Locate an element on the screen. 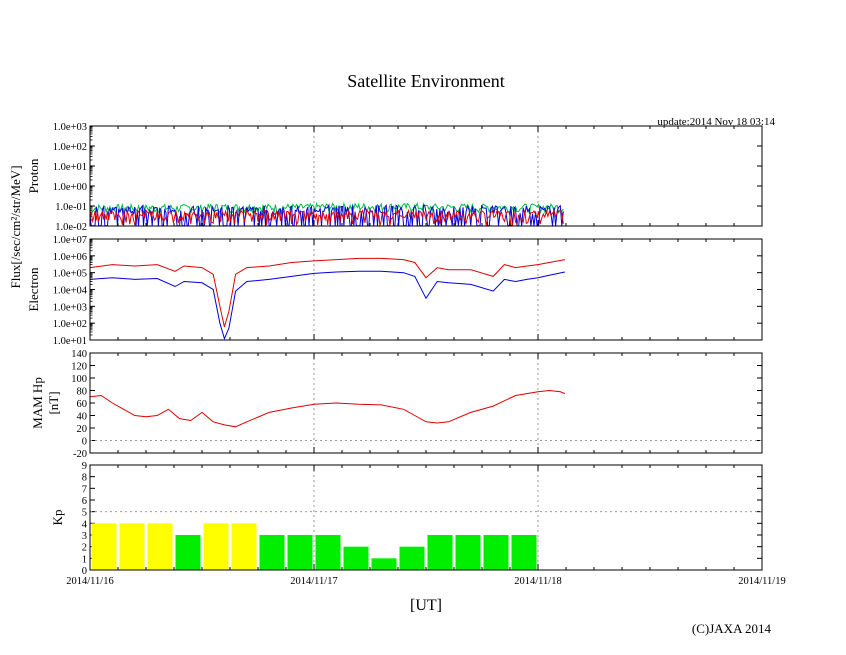 The height and width of the screenshot is (655, 846). series-proton-blue is located at coordinates (326, 215).